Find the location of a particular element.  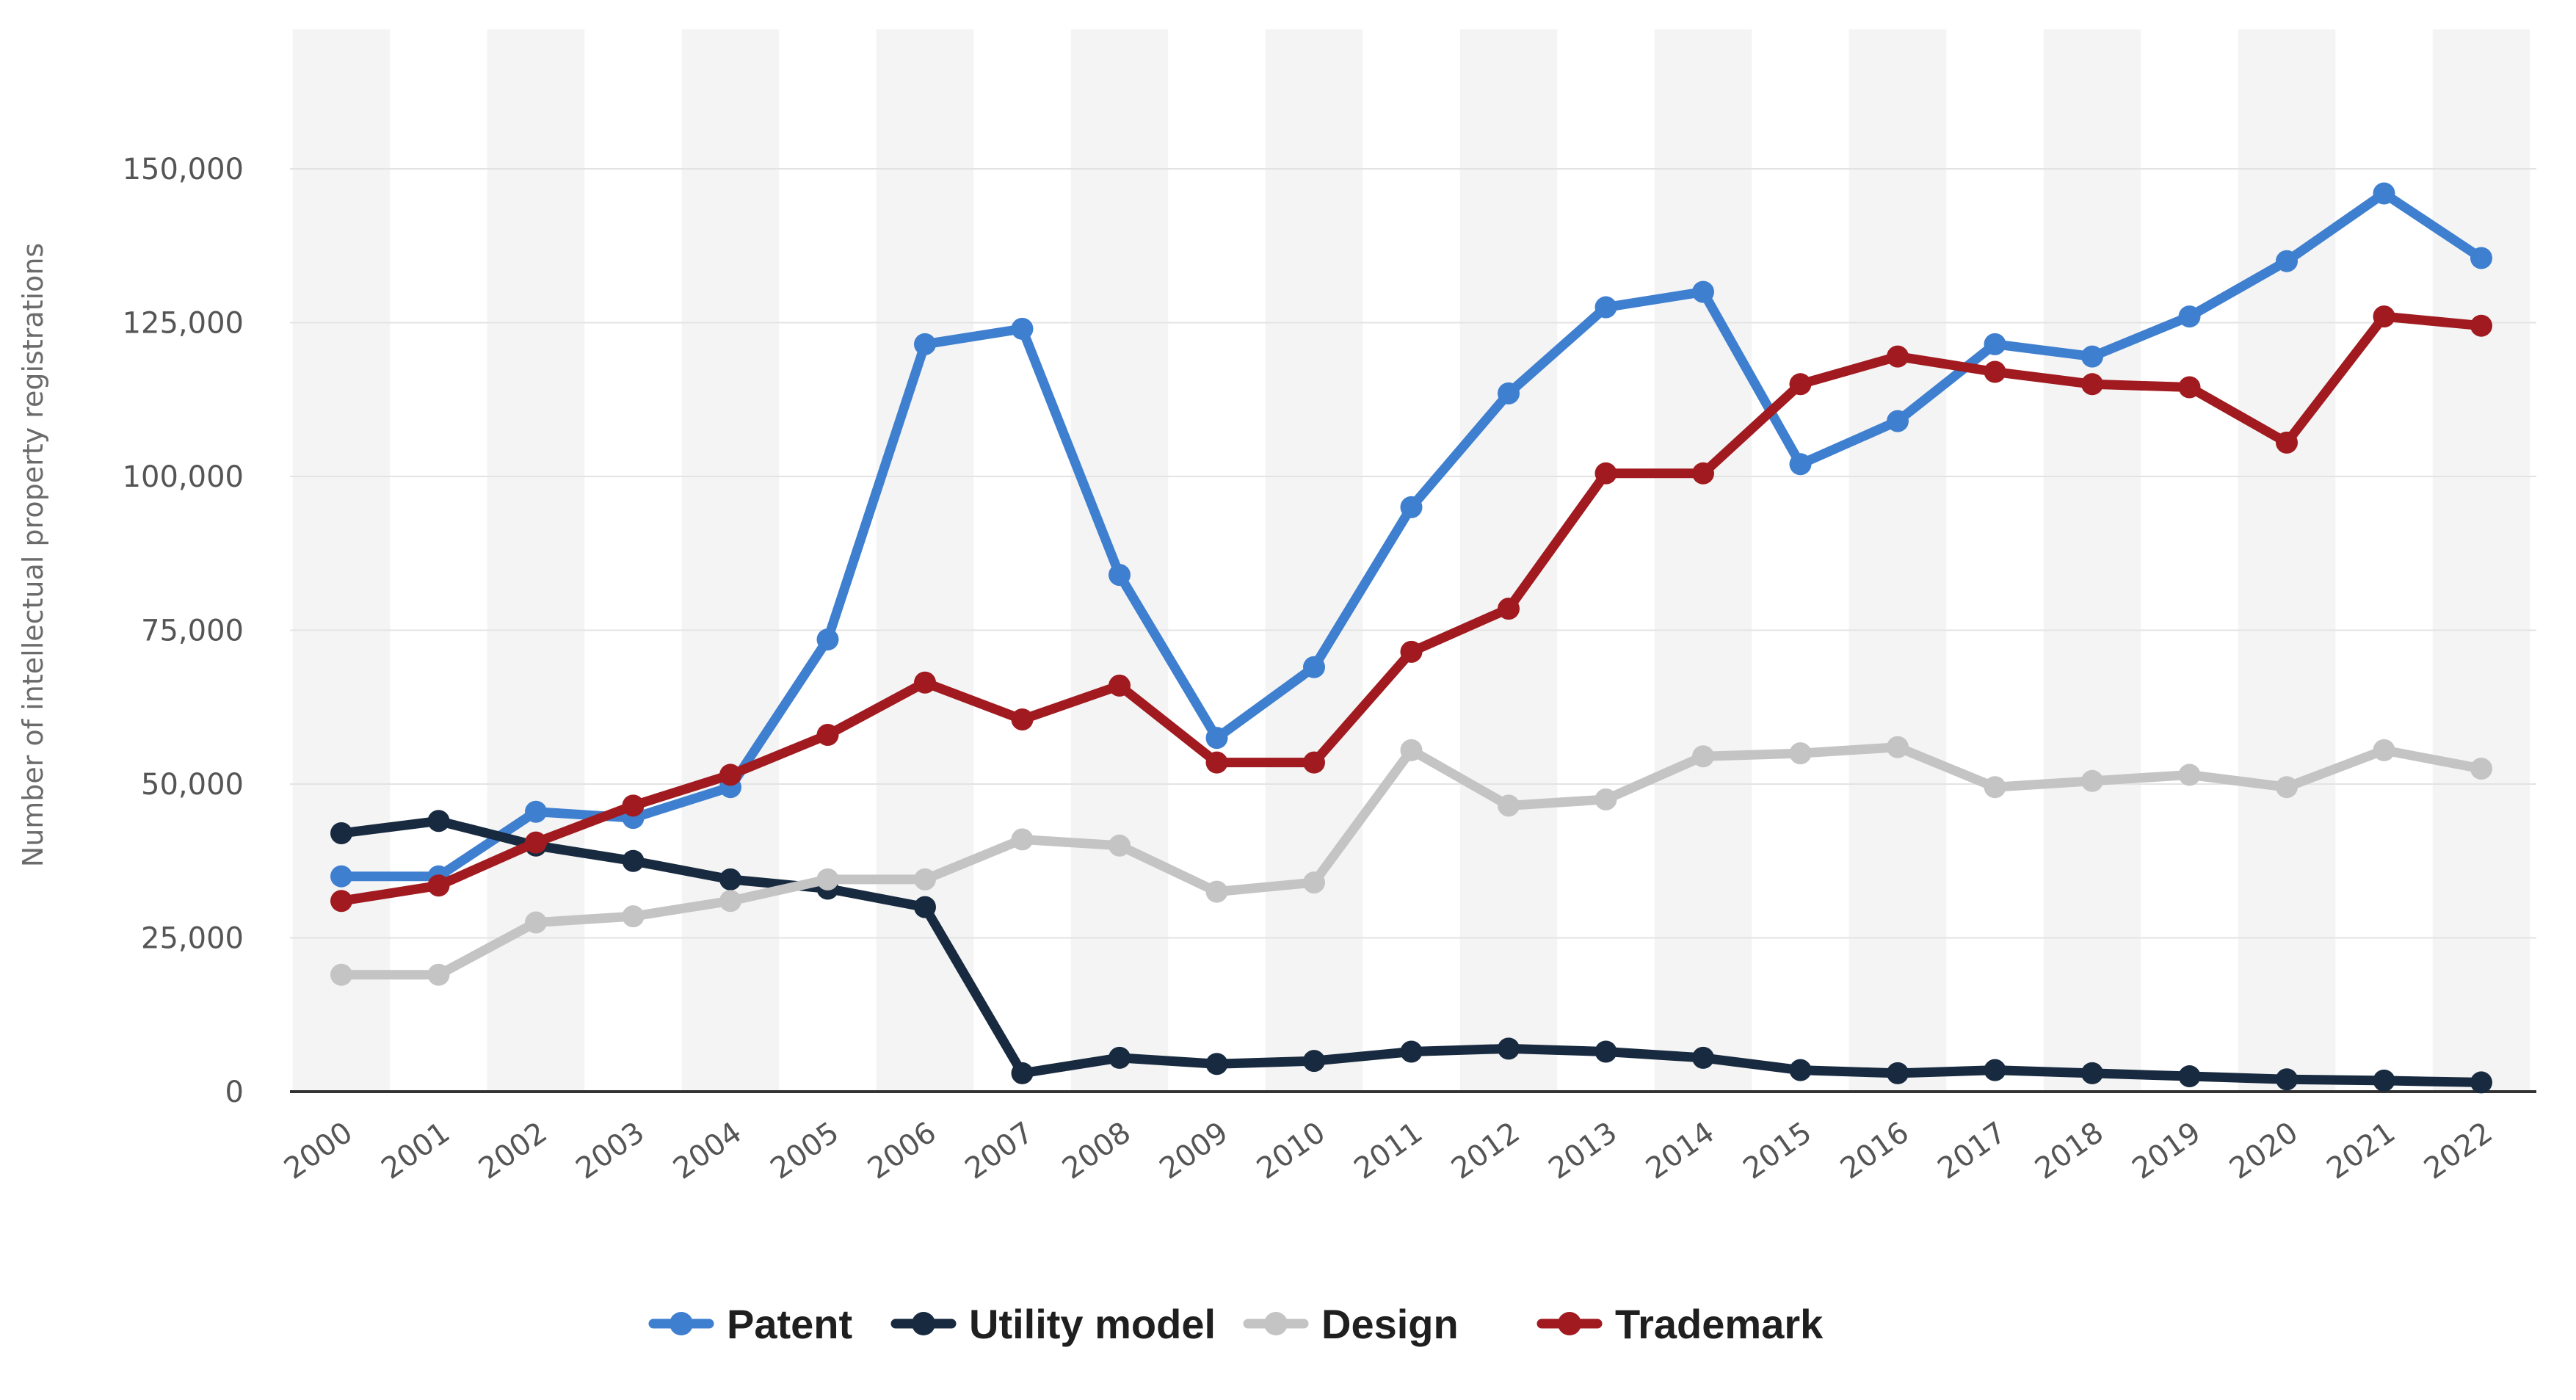

legend-label: Trademark is located at coordinates (1720, 1324).